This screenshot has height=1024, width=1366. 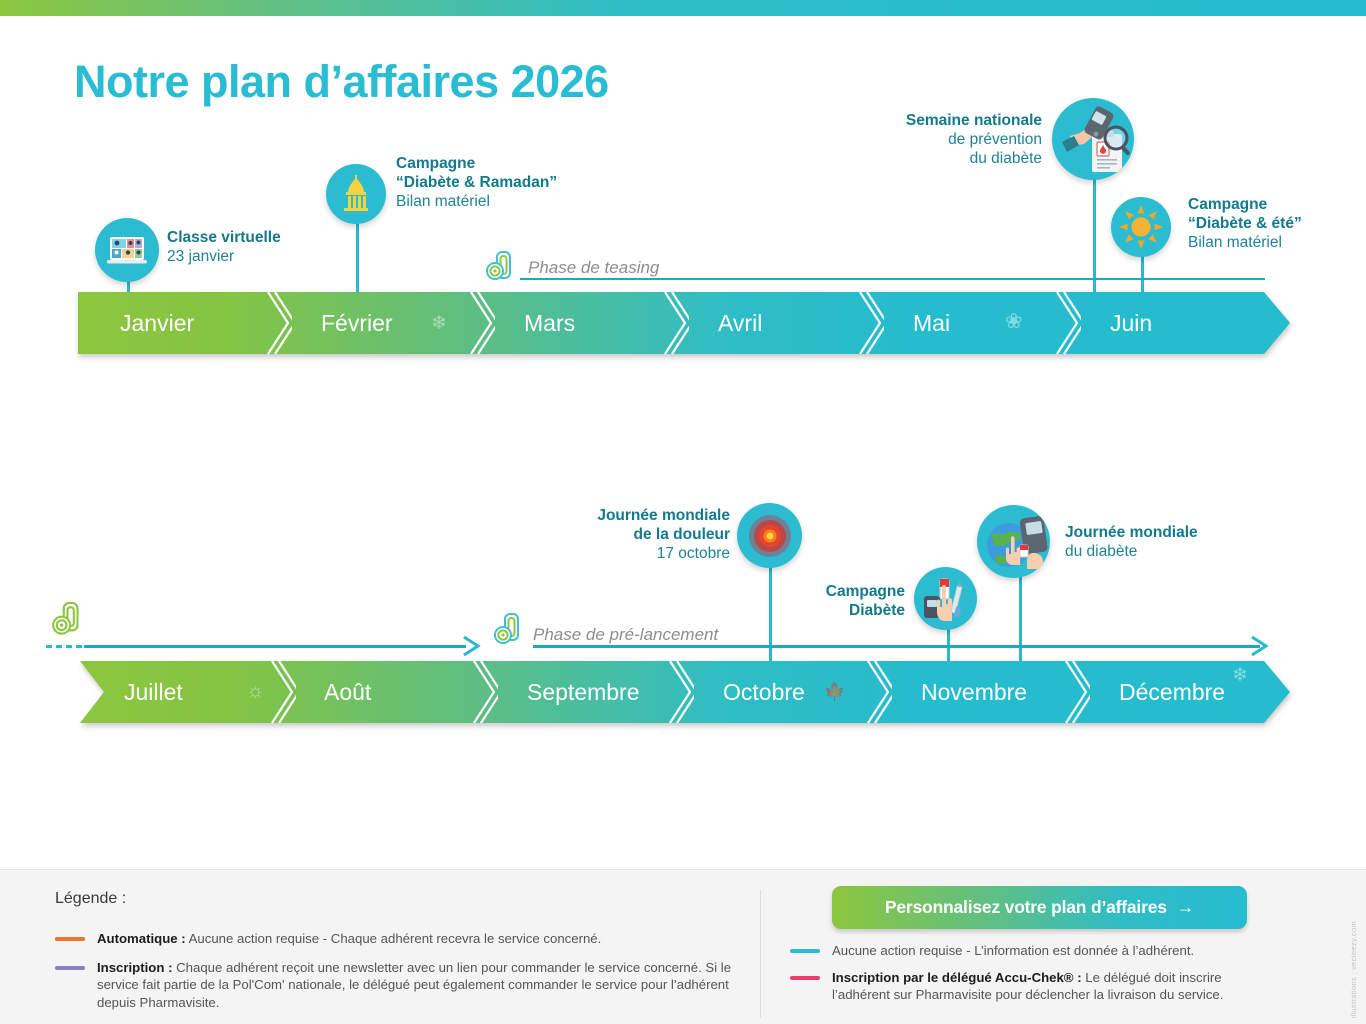 What do you see at coordinates (1013, 541) in the screenshot?
I see `badge-globe-meter-icon` at bounding box center [1013, 541].